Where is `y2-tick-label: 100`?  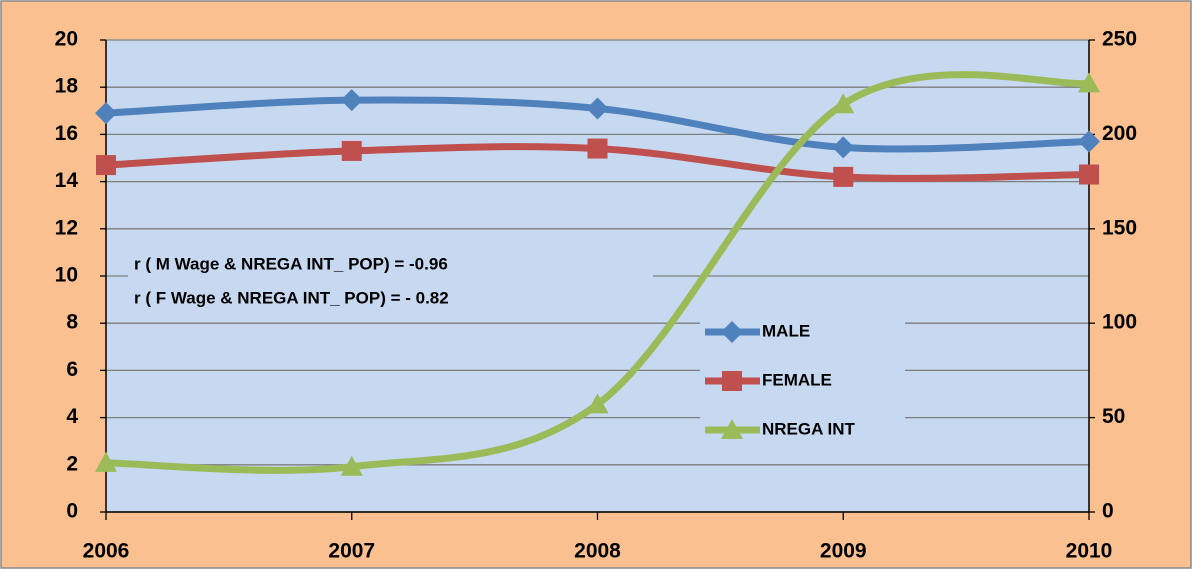 y2-tick-label: 100 is located at coordinates (1119, 322).